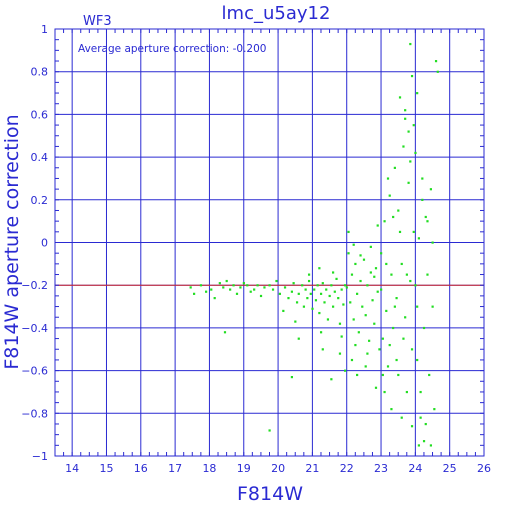 The width and height of the screenshot is (512, 516). Describe the element at coordinates (40, 157) in the screenshot. I see `y-tick-label: 0.4` at that location.